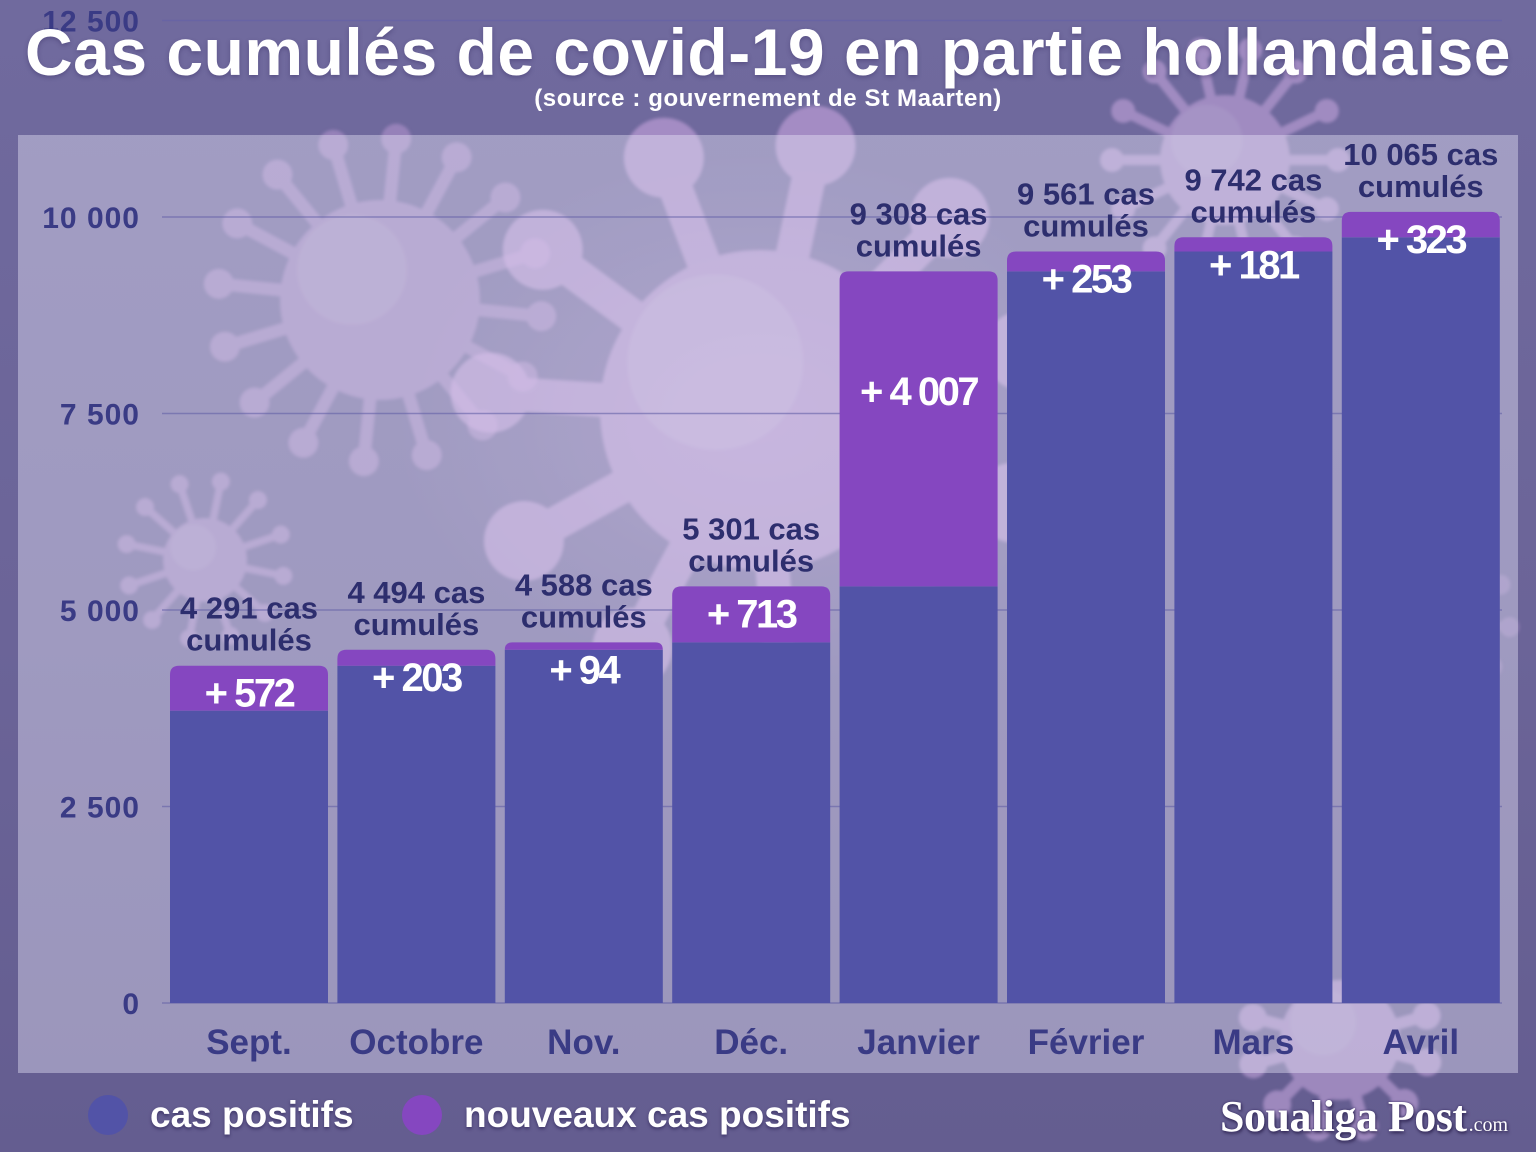 The height and width of the screenshot is (1152, 1536). Describe the element at coordinates (1086, 1042) in the screenshot. I see `category-label: Février` at that location.